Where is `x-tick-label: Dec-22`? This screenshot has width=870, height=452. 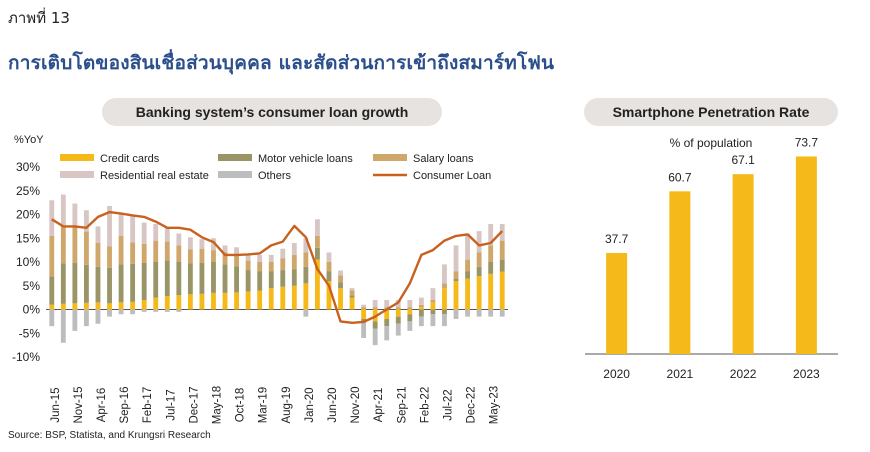
x-tick-label: Dec-22 is located at coordinates (472, 404).